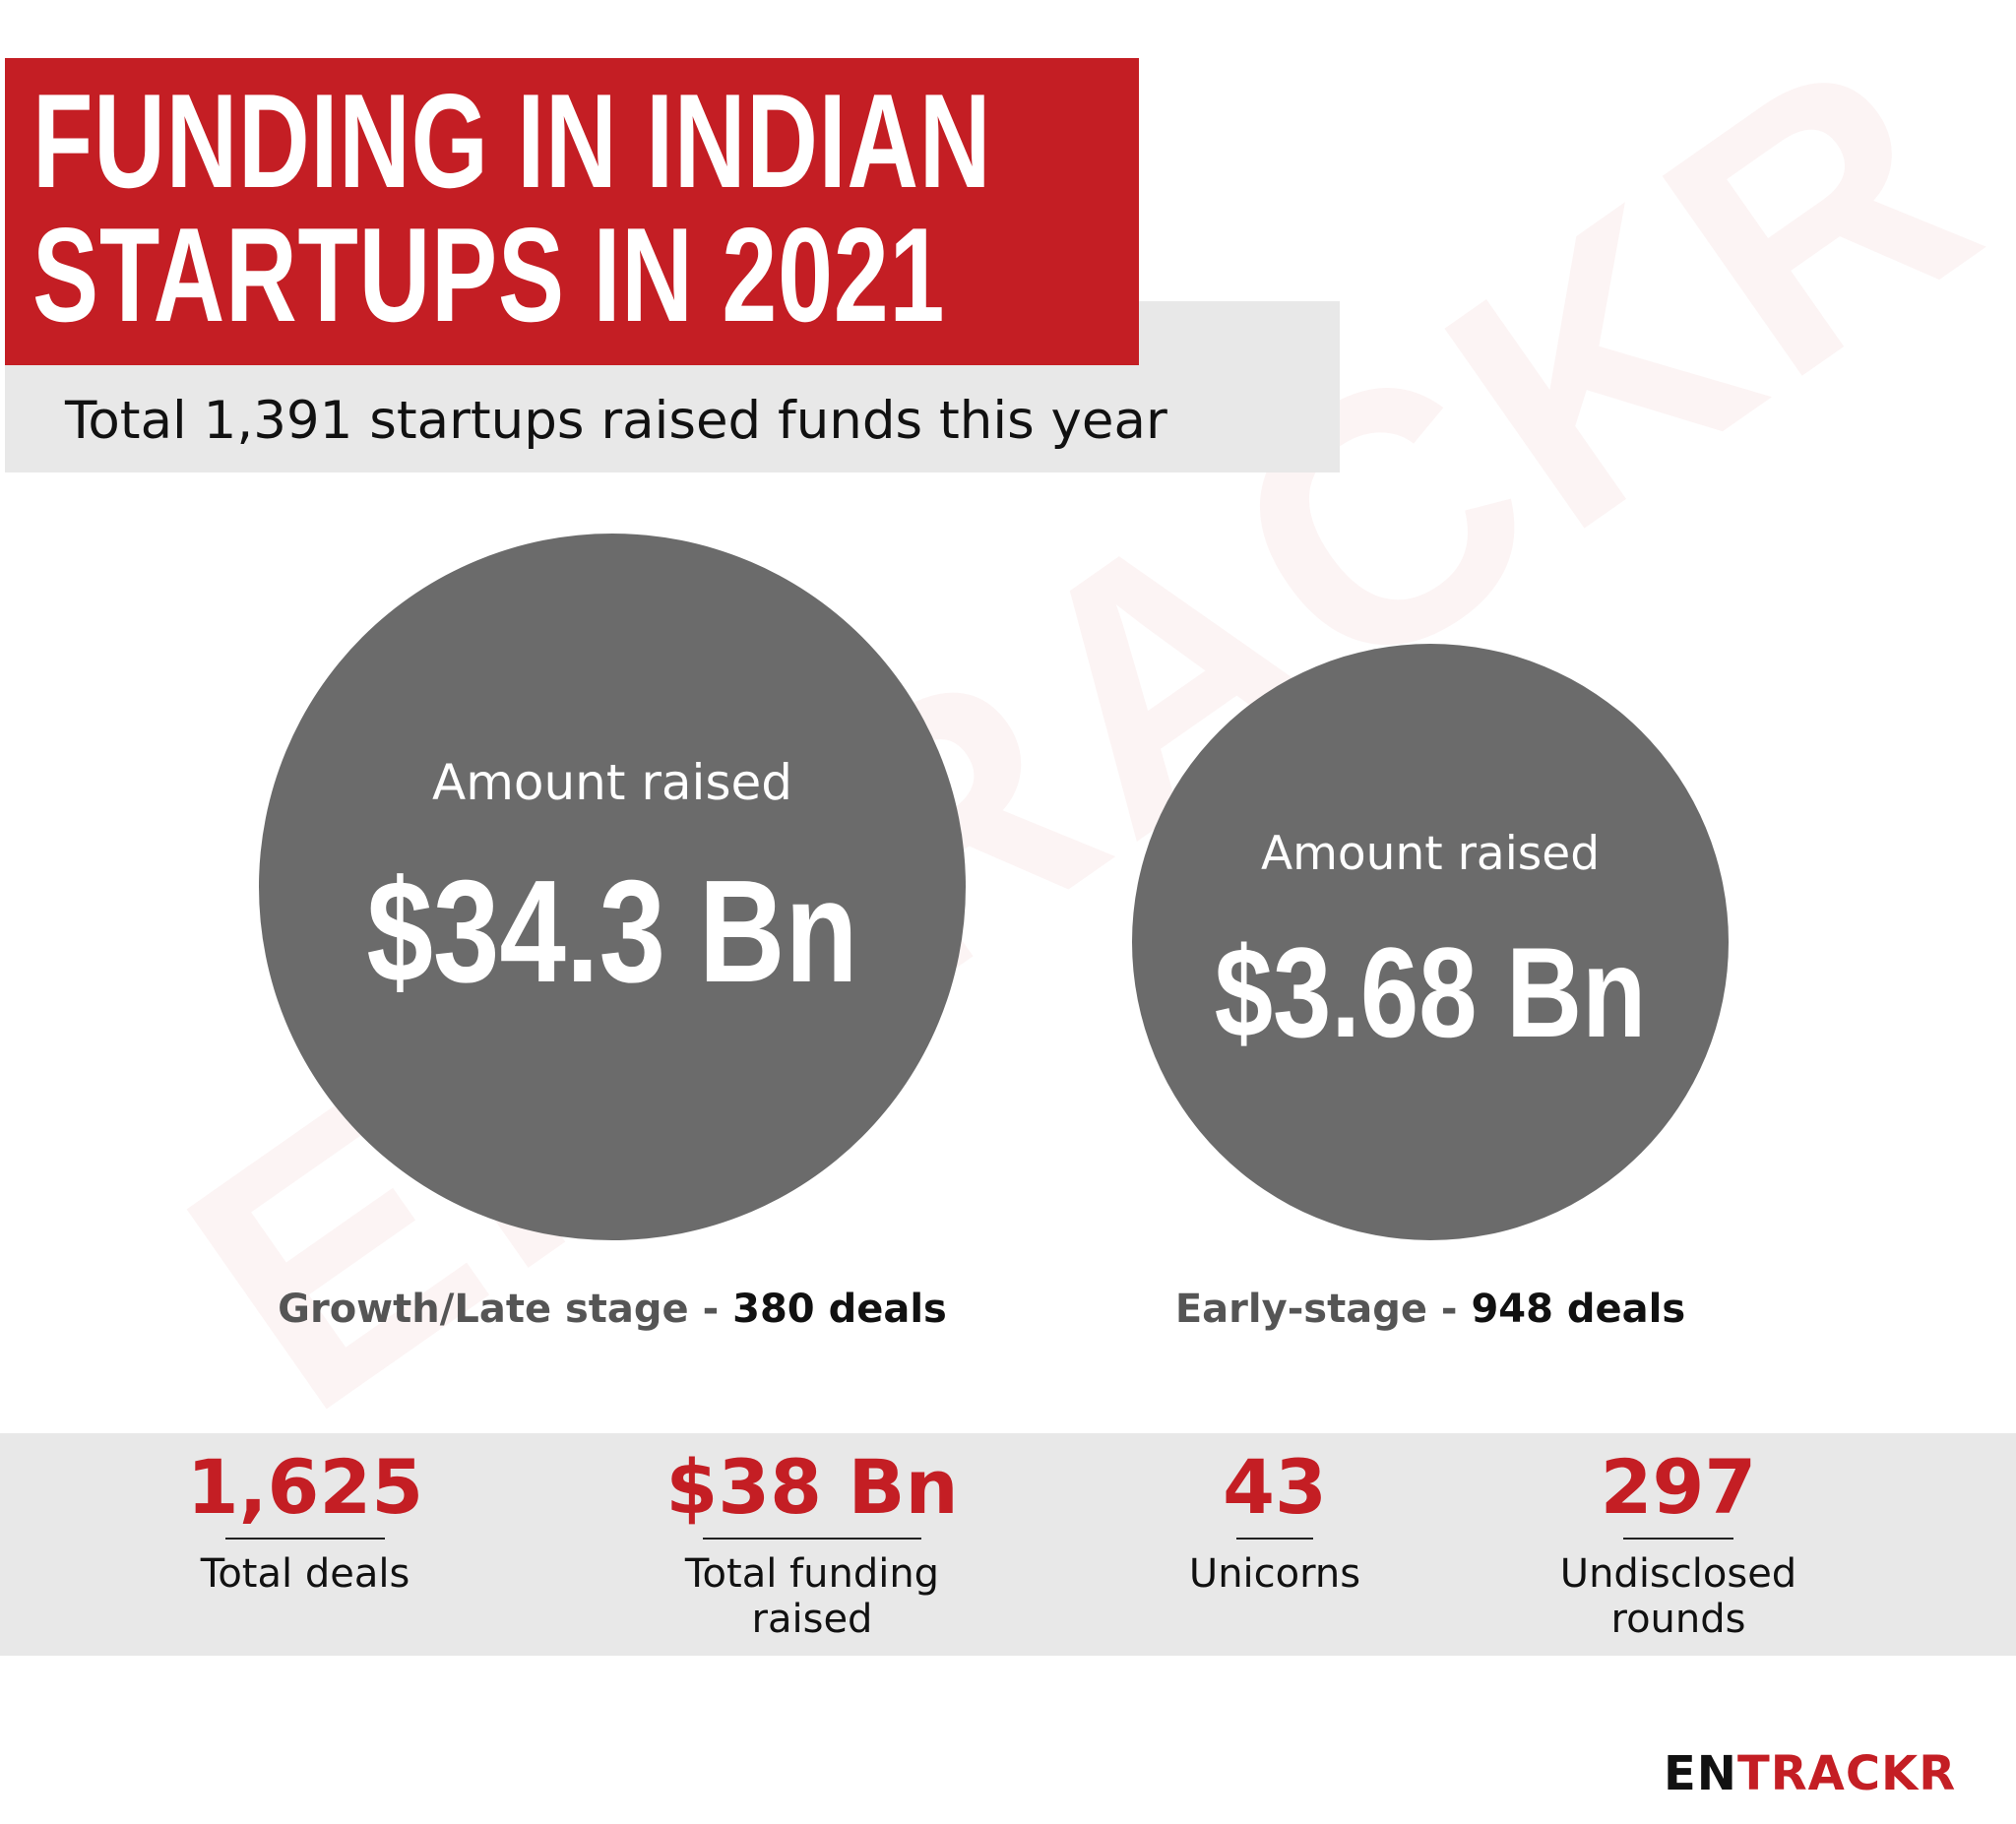 This screenshot has height=1824, width=2016. I want to click on entrackr-logo: ENTRACKR, so click(1810, 1774).